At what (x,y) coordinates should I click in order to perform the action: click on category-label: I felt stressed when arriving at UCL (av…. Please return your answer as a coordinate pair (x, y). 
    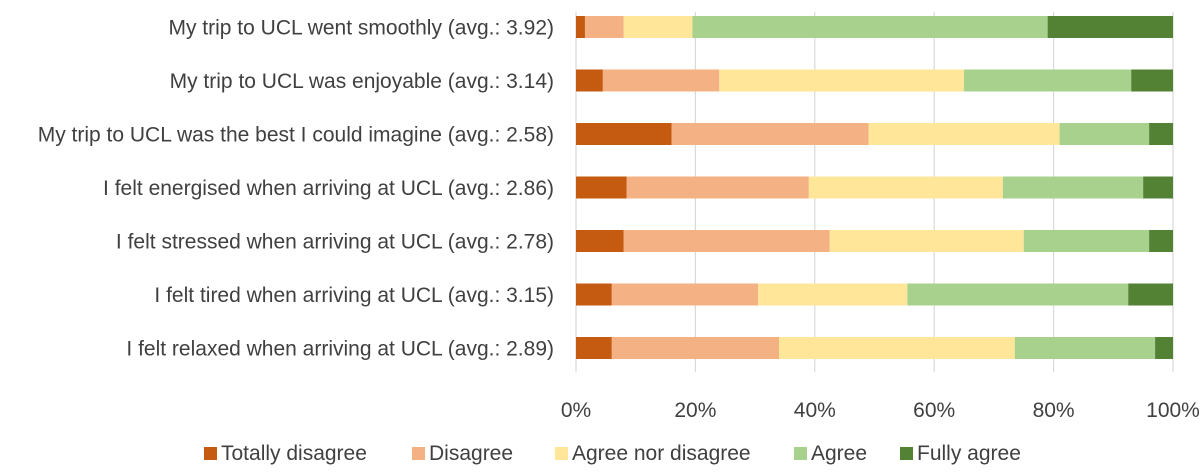
    Looking at the image, I should click on (335, 242).